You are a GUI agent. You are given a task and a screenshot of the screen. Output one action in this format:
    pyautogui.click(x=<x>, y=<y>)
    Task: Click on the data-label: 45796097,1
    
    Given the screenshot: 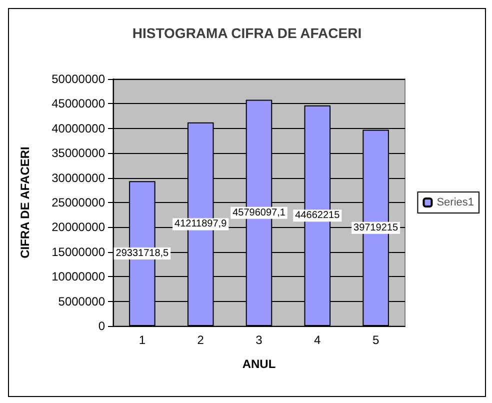 What is the action you would take?
    pyautogui.click(x=259, y=212)
    